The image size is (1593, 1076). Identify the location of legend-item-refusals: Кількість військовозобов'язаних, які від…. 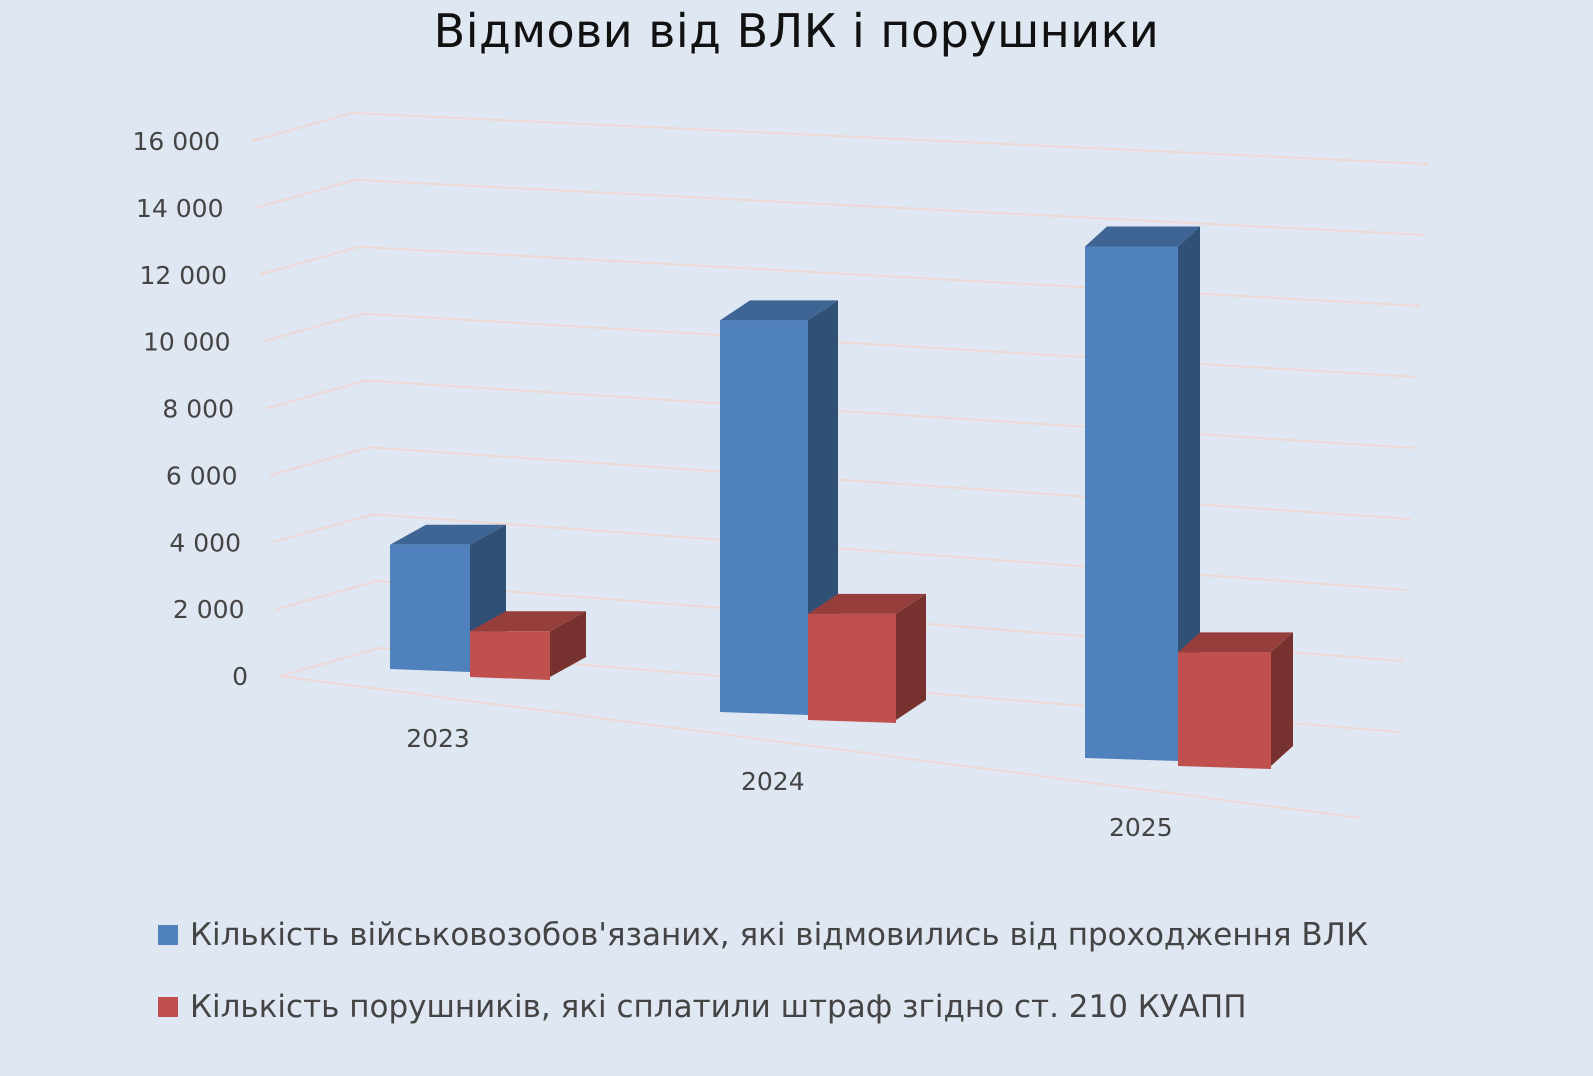
(763, 935).